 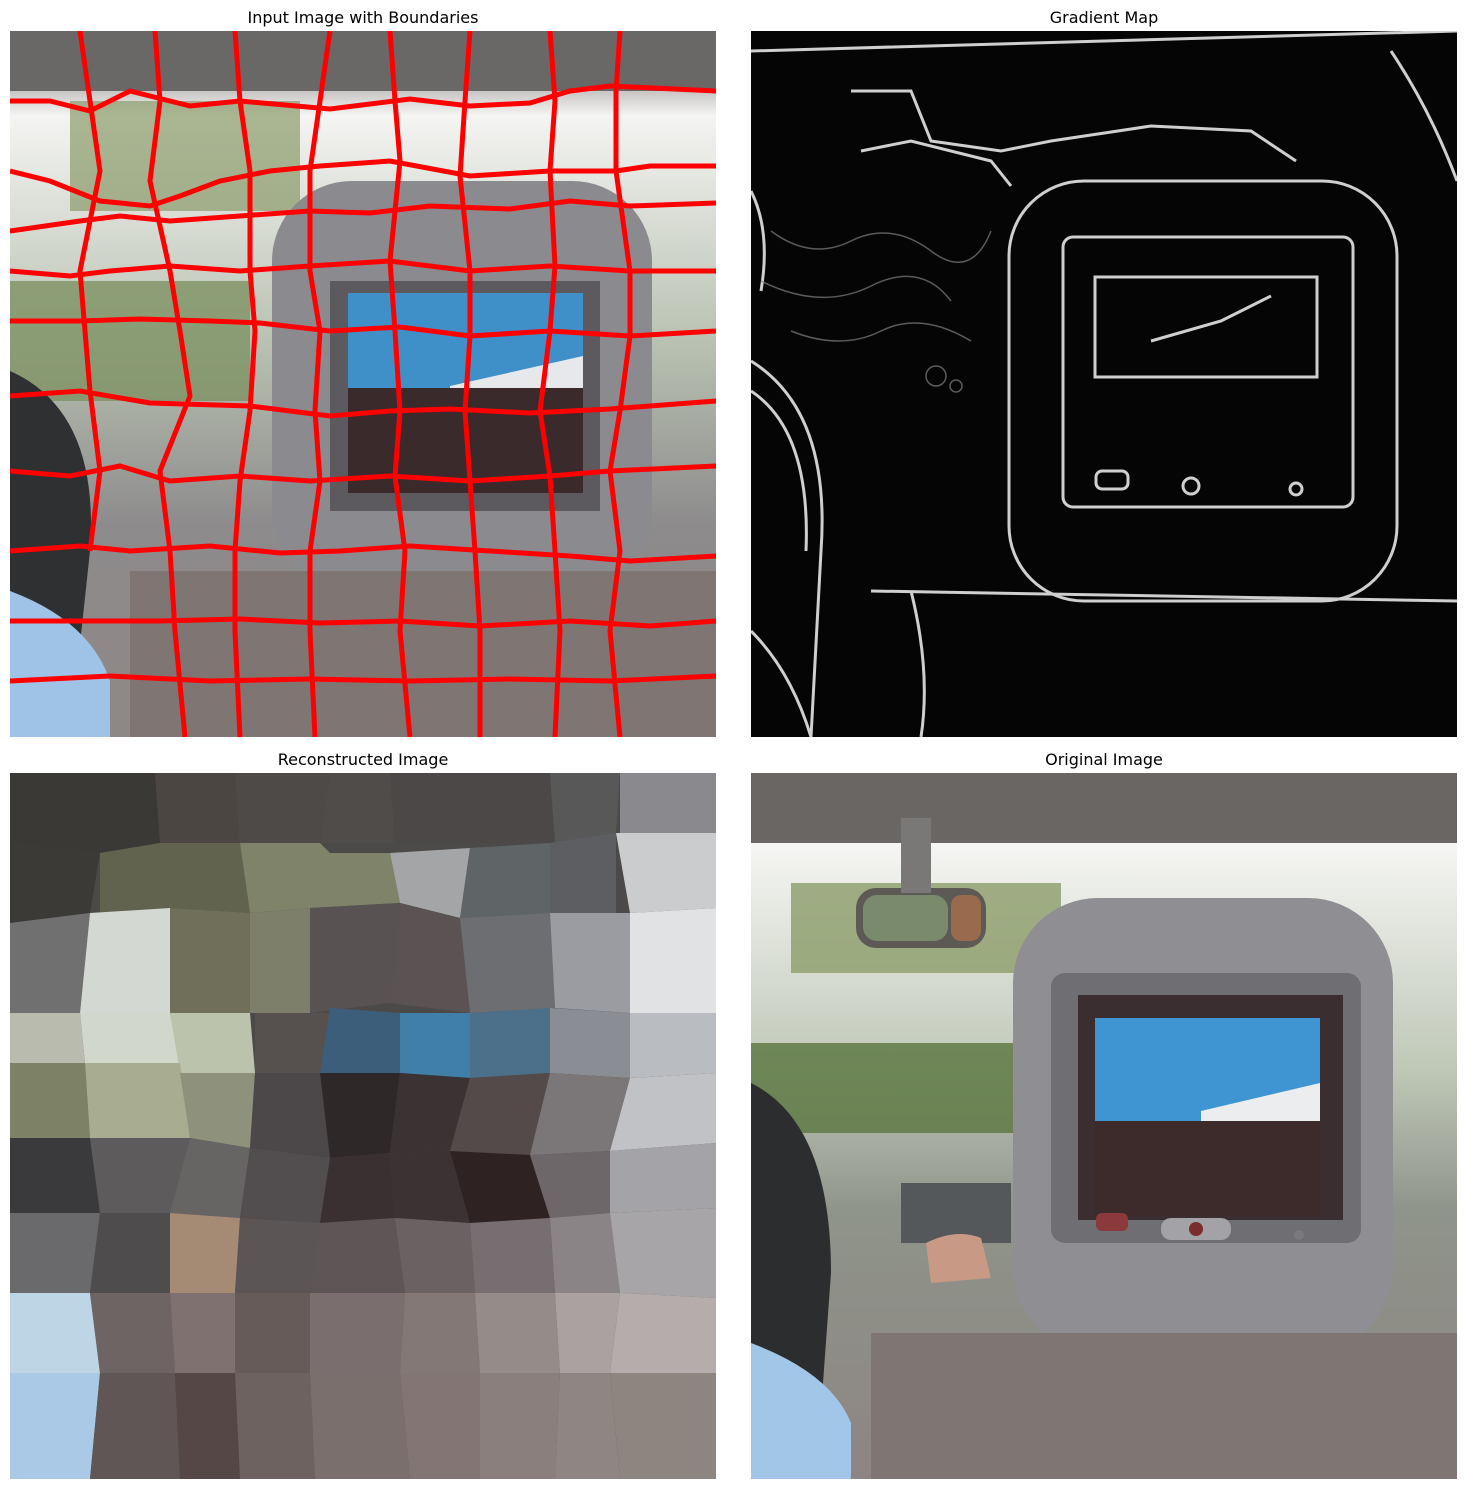 I want to click on title-original: Original Image, so click(x=1104, y=759).